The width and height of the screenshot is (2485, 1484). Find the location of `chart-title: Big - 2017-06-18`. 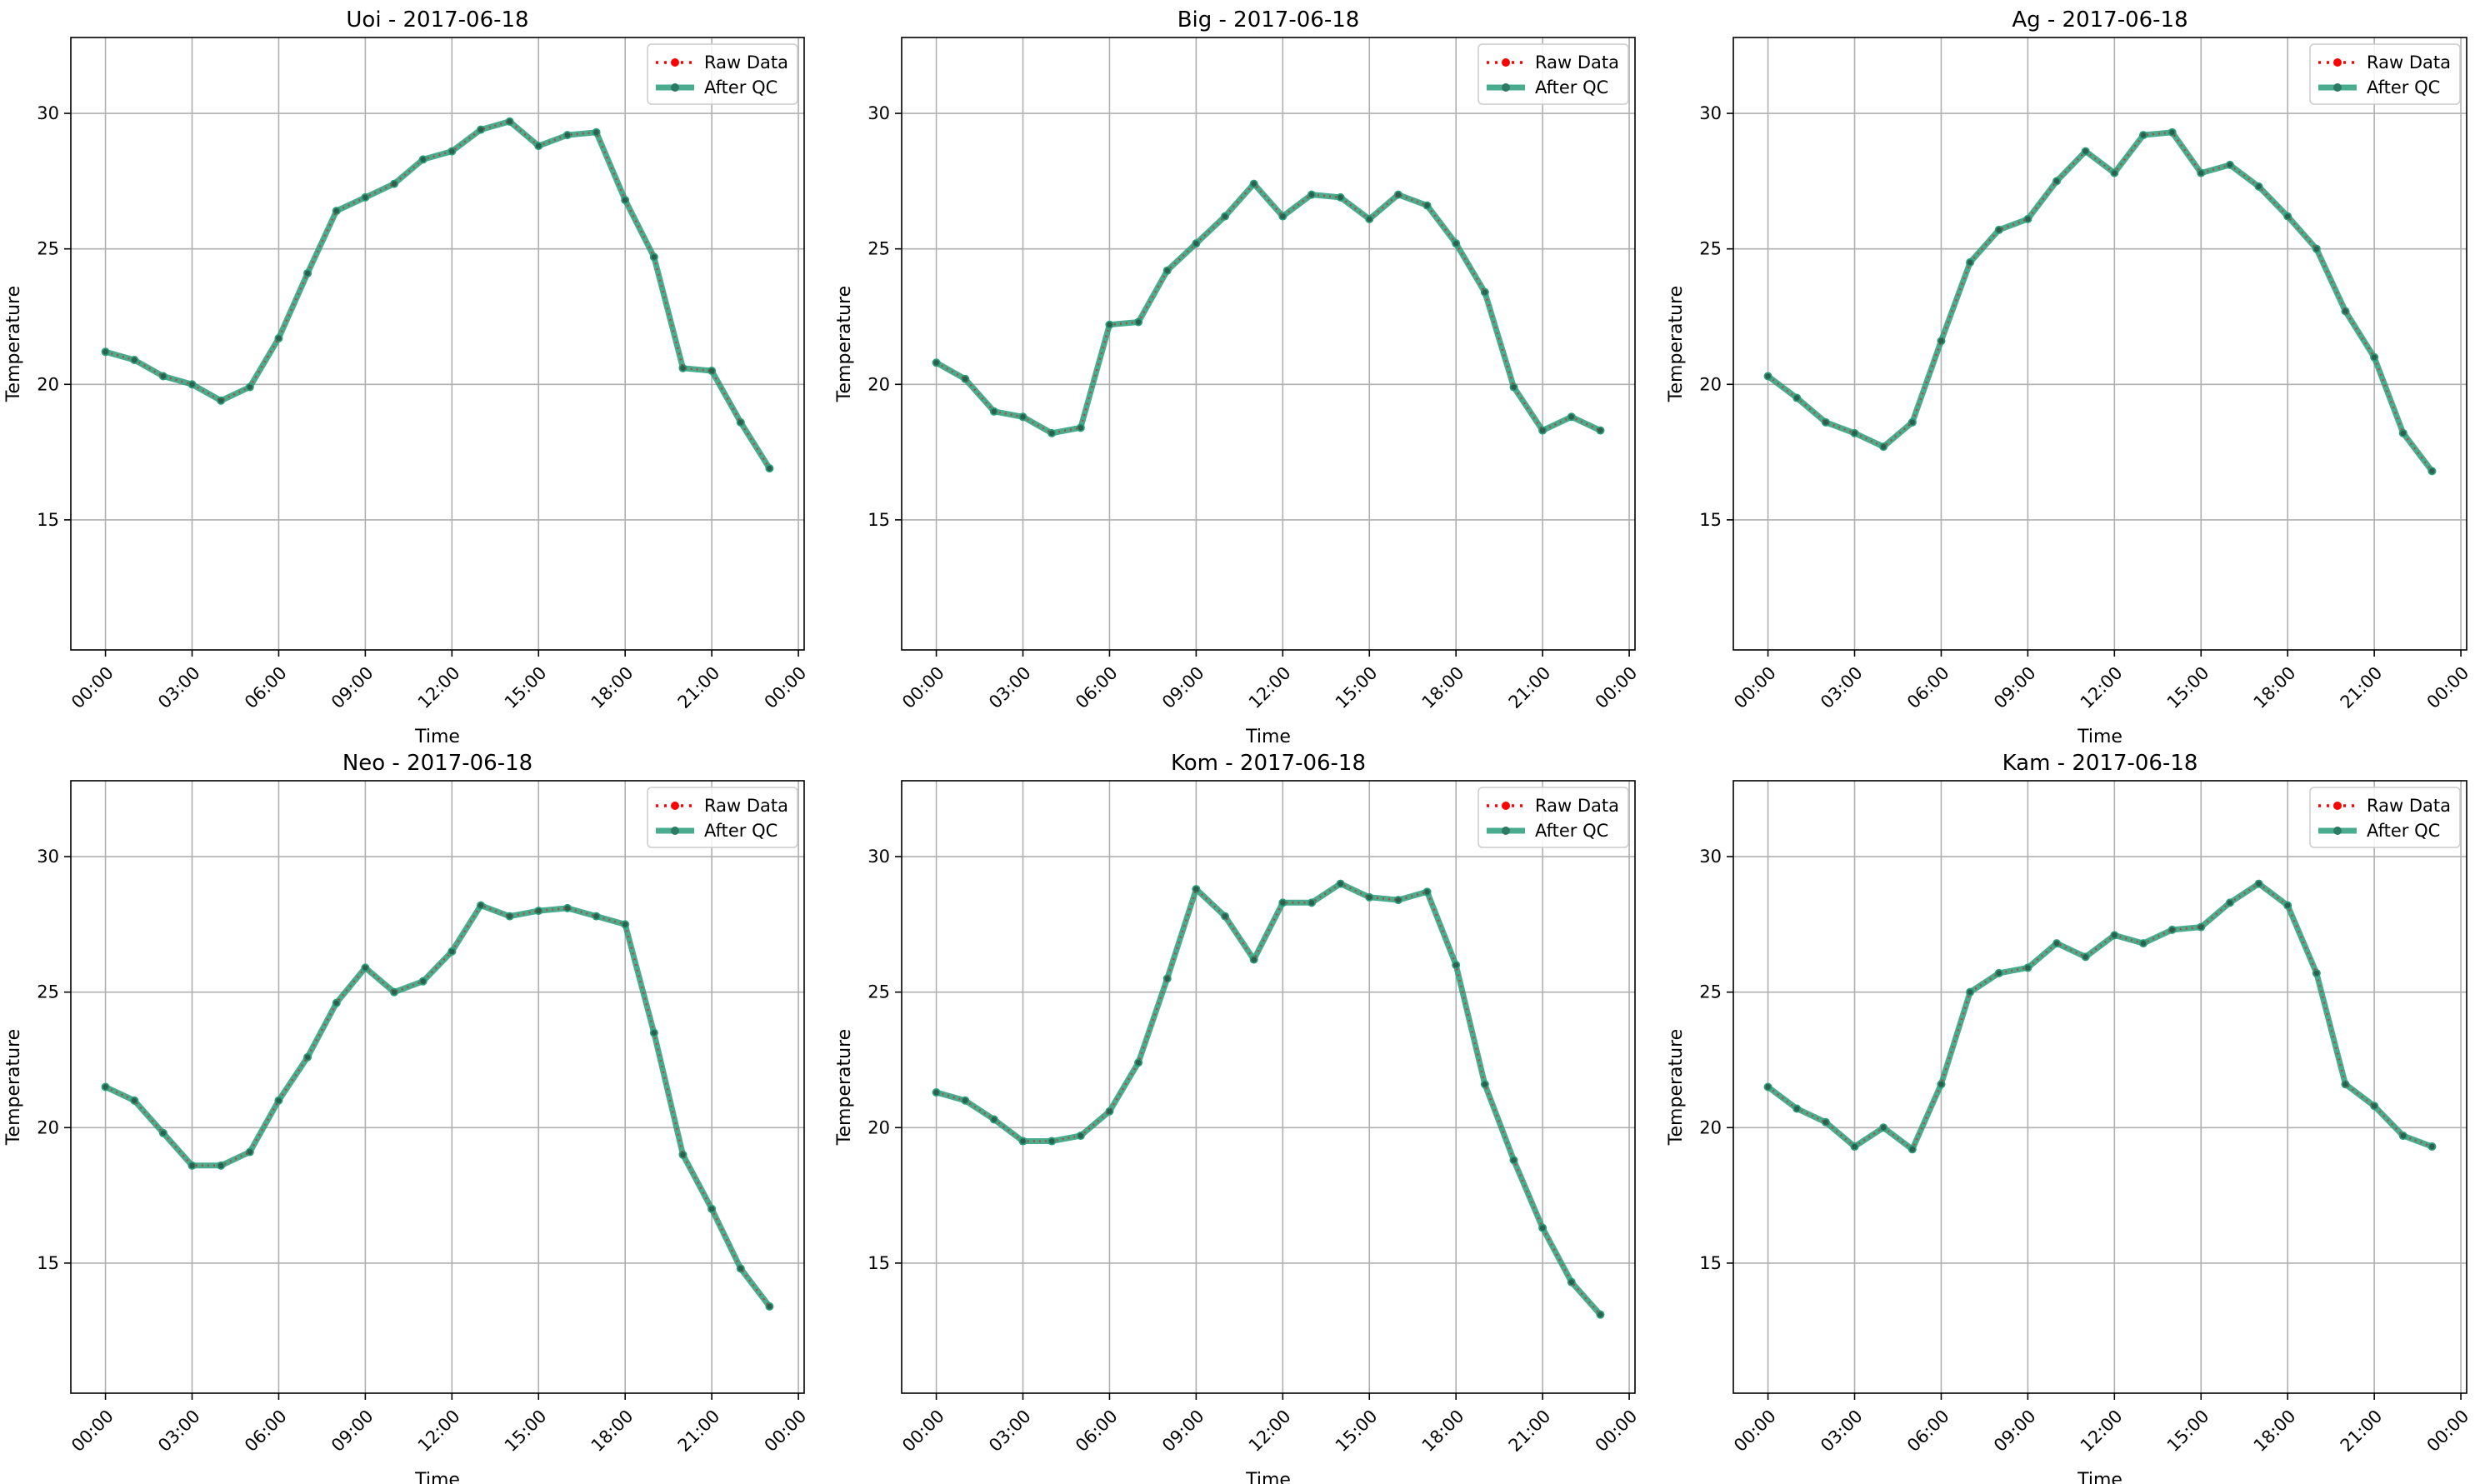

chart-title: Big - 2017-06-18 is located at coordinates (1269, 19).